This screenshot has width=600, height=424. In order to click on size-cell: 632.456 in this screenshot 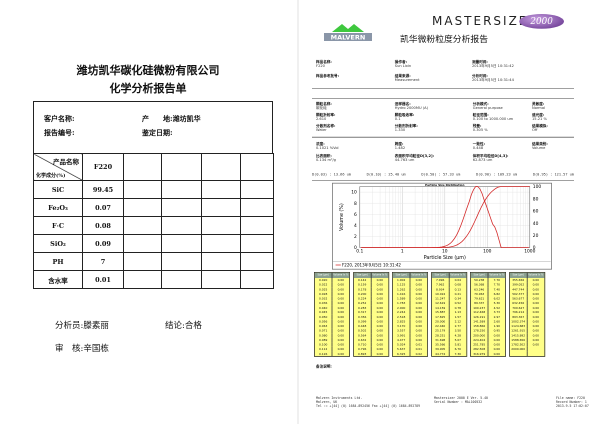, I will do `click(519, 303)`.